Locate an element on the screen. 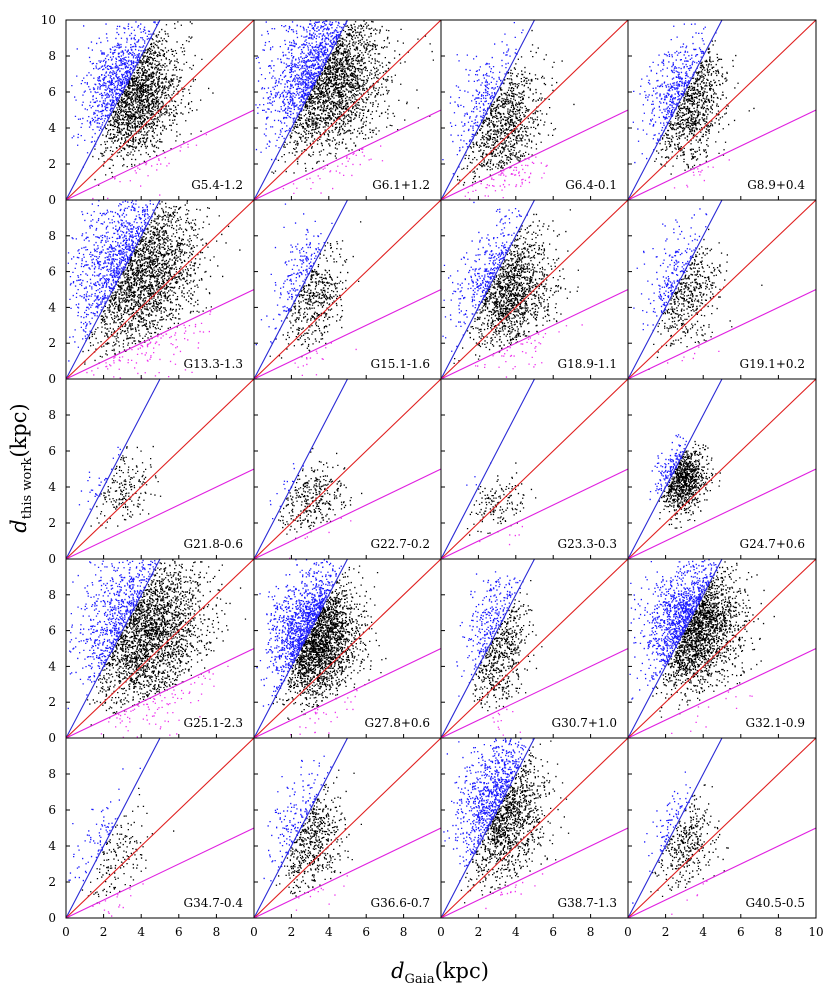 This screenshot has width=832, height=998. panel-label: G38.7-1.3 is located at coordinates (587, 903).